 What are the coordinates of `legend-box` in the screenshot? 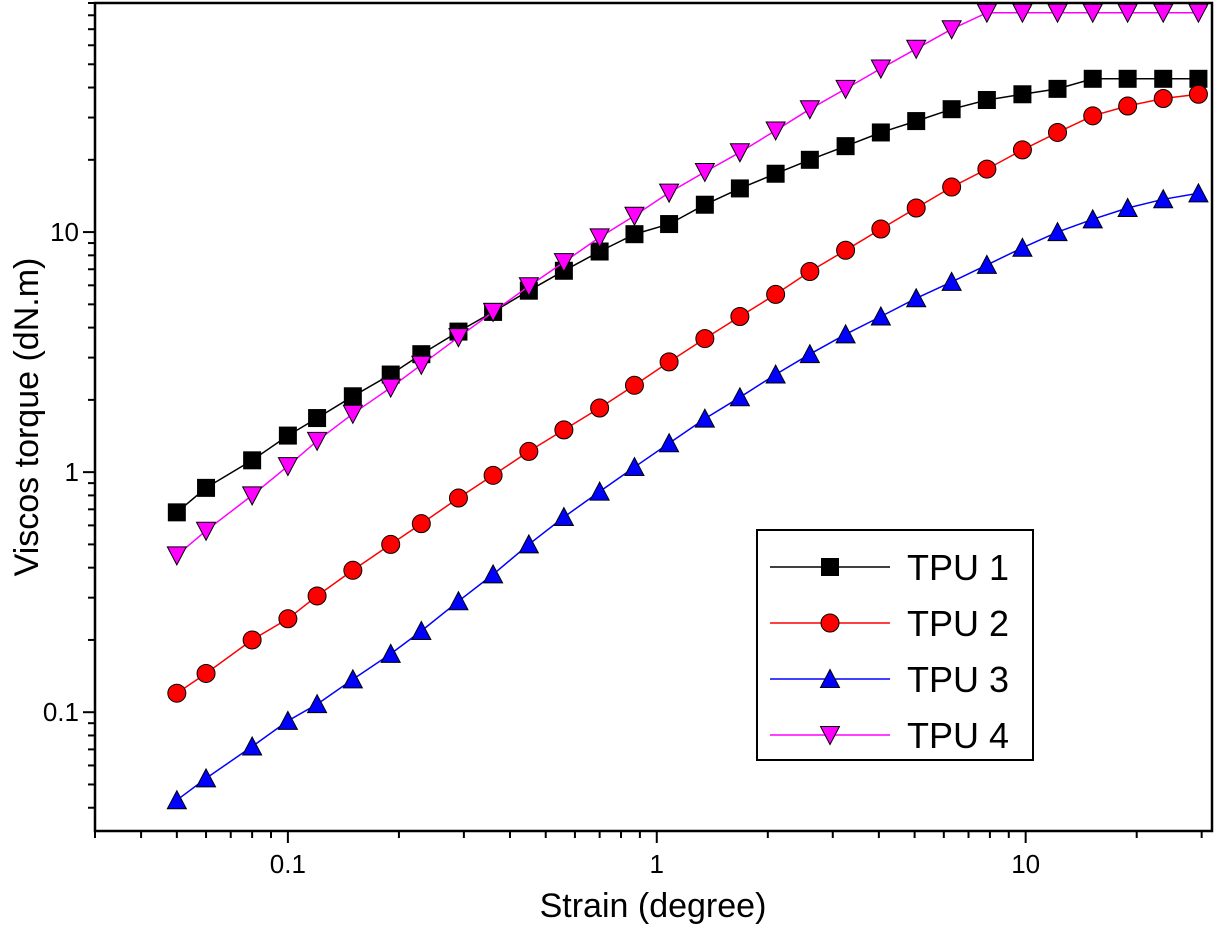 It's located at (895, 645).